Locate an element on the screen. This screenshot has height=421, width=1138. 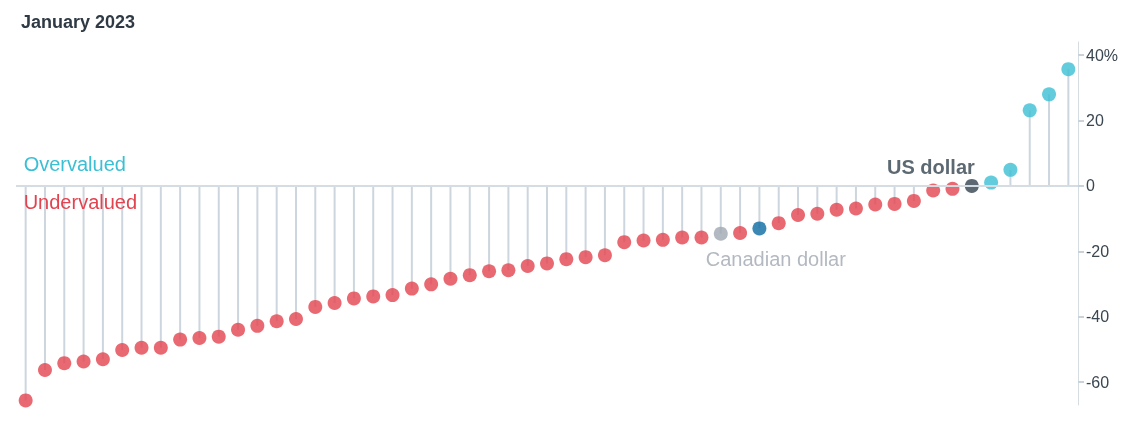
series-label: Canadian dollar is located at coordinates (776, 258).